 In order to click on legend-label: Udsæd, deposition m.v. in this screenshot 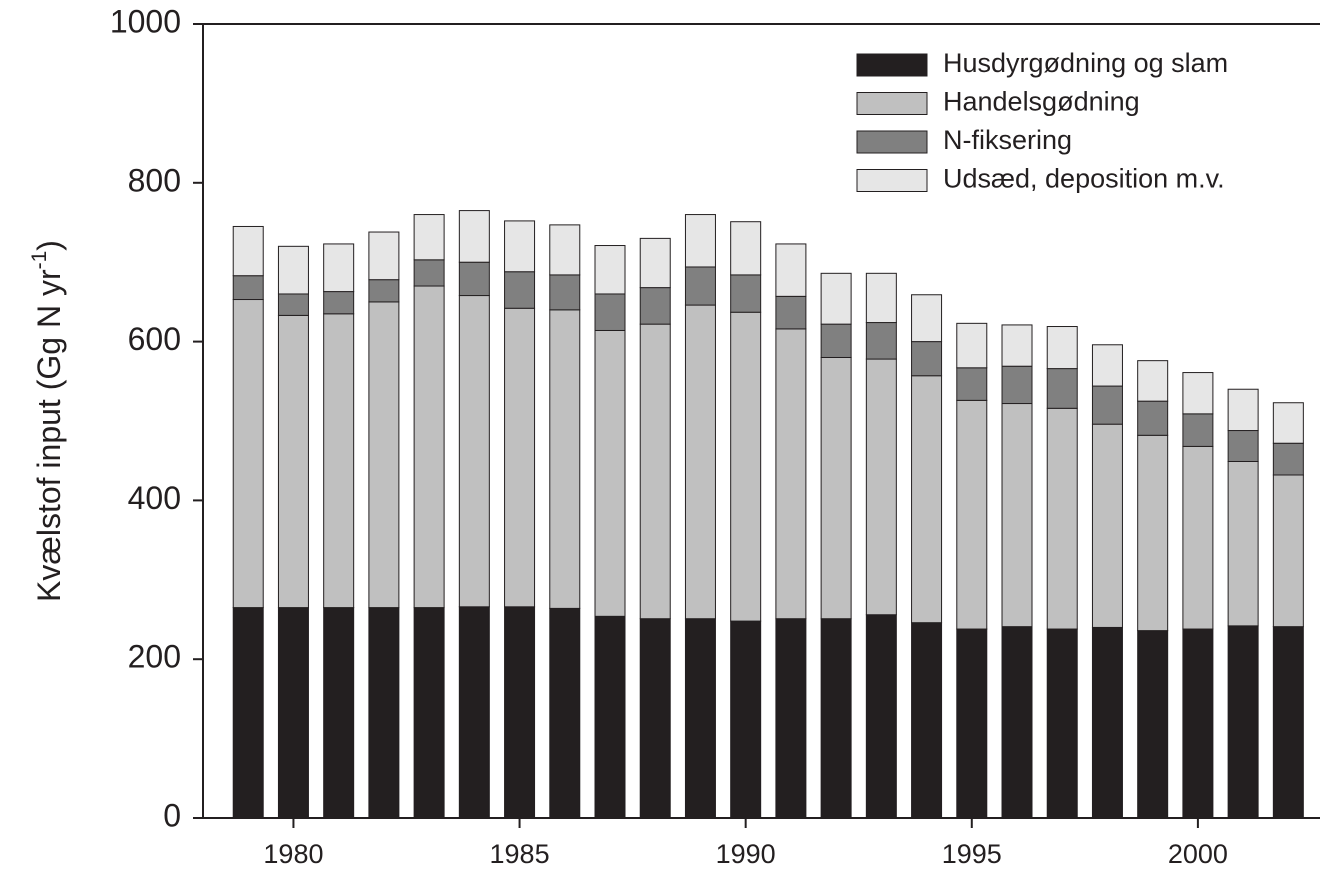, I will do `click(1084, 179)`.